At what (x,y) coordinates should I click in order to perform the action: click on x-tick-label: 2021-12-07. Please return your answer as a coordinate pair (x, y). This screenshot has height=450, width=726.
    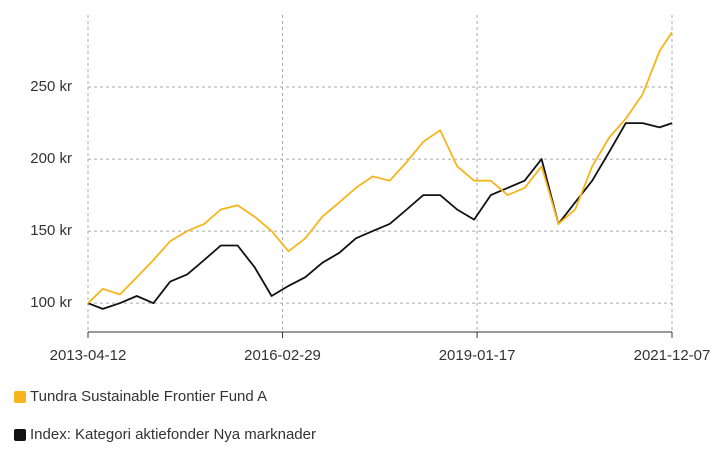
    Looking at the image, I should click on (672, 355).